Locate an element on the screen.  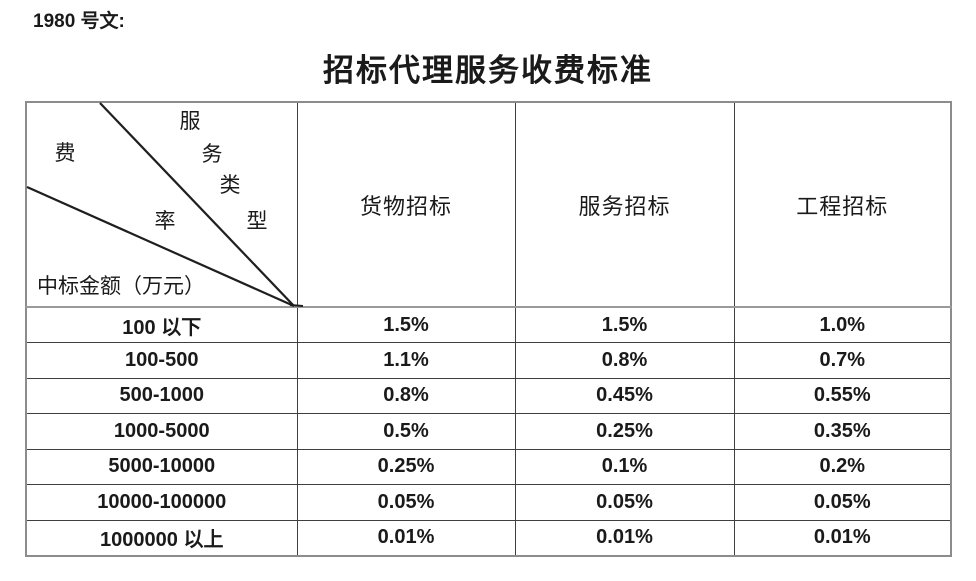
amount-range-cell: 10000-100000 is located at coordinates (161, 502).